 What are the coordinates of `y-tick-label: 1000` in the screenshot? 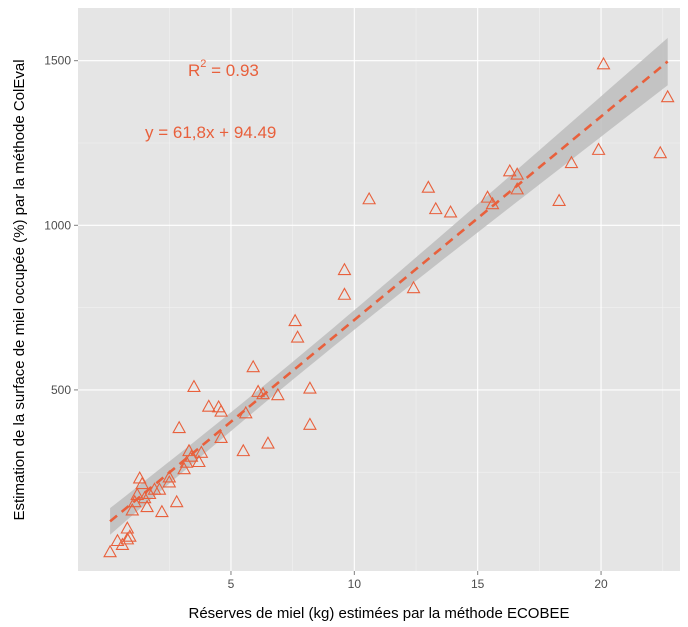 It's located at (57, 225).